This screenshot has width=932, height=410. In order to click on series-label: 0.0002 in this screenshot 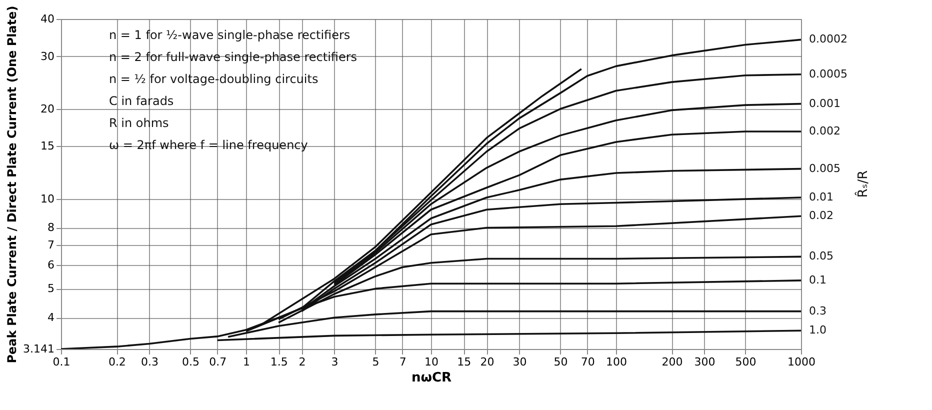, I will do `click(828, 39)`.